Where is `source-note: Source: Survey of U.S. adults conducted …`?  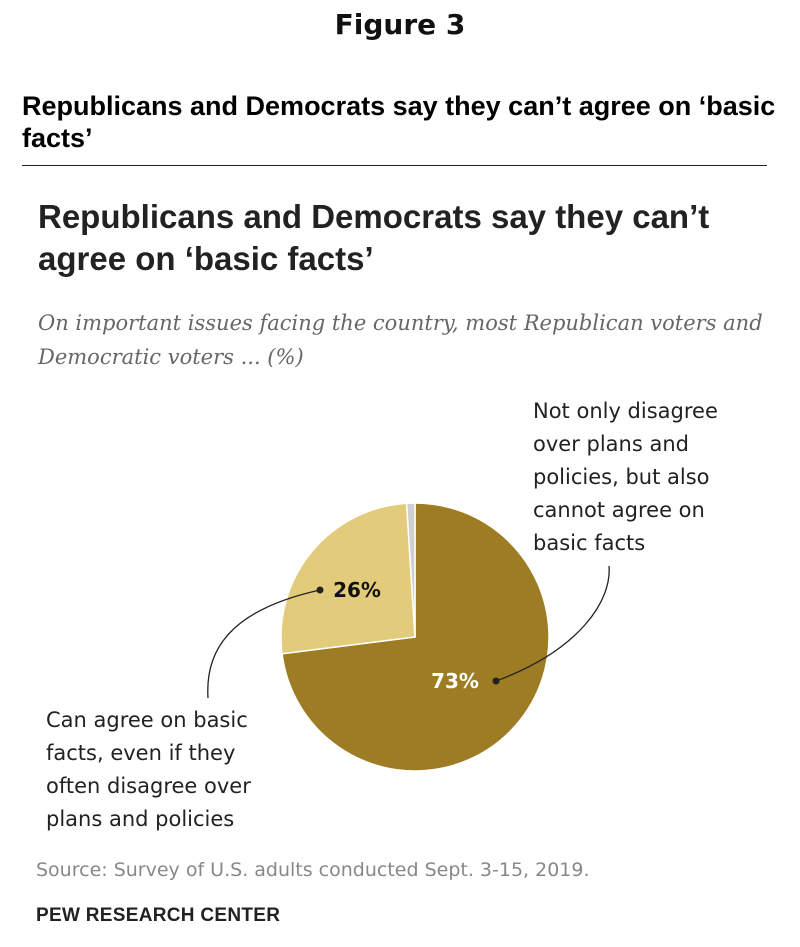
source-note: Source: Survey of U.S. adults conducted … is located at coordinates (313, 870).